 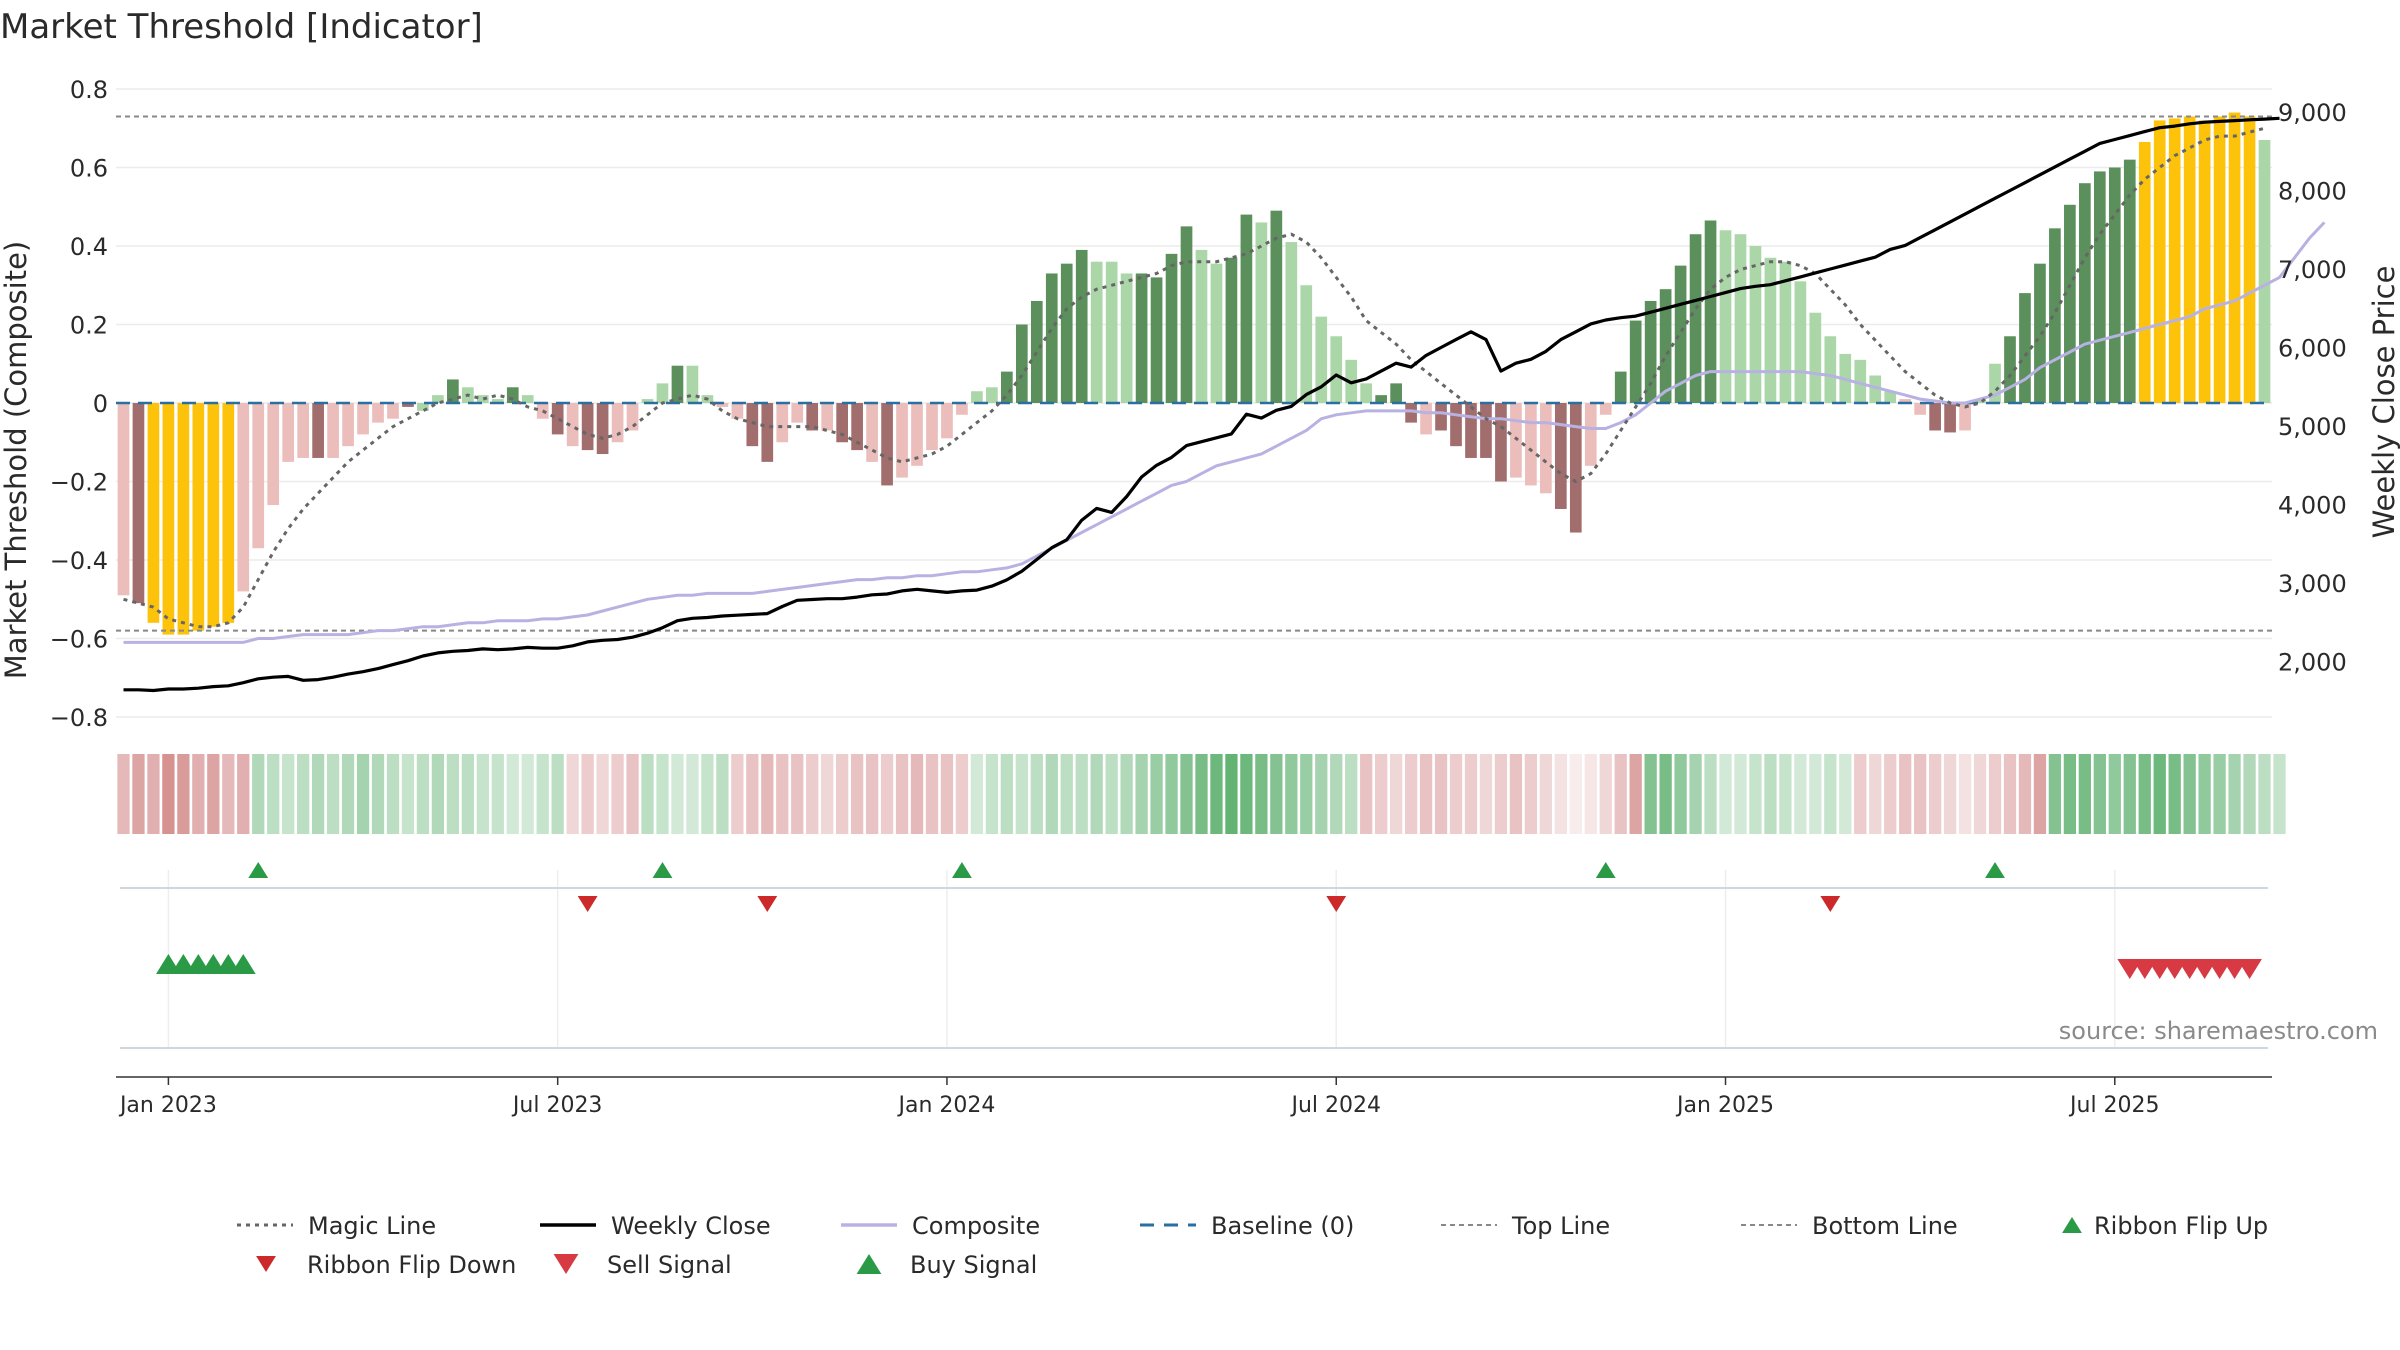 What do you see at coordinates (946, 1105) in the screenshot?
I see `x-tick-label: Jan 2024` at bounding box center [946, 1105].